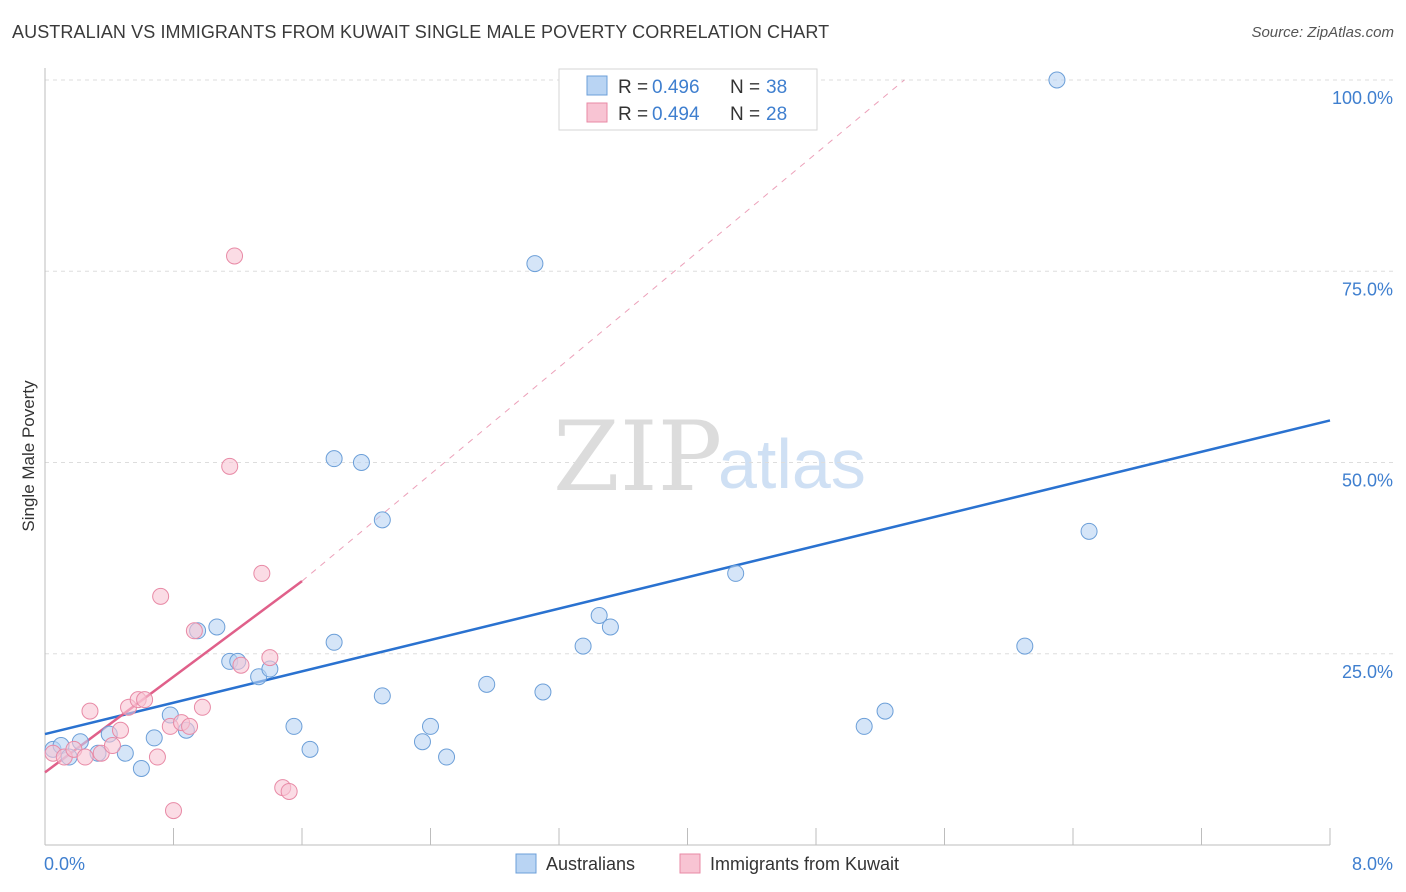 The width and height of the screenshot is (1406, 892). What do you see at coordinates (64, 864) in the screenshot?
I see `x-tick-label-min: 0.0%` at bounding box center [64, 864].